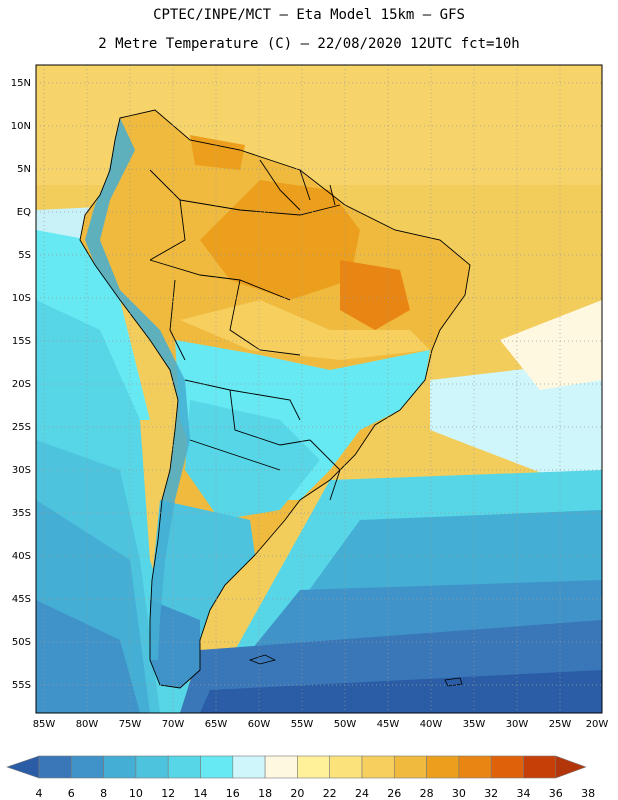  What do you see at coordinates (597, 724) in the screenshot?
I see `lon-tick-label: 20W` at bounding box center [597, 724].